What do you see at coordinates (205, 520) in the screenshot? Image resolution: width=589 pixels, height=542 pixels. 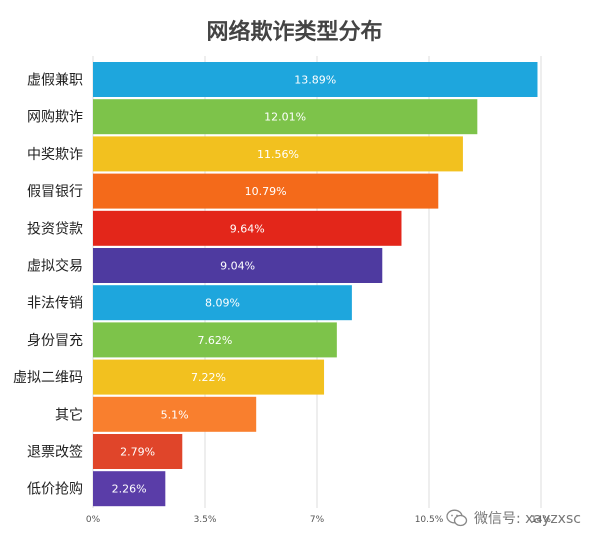 I see `x-tick-label: 3.5%` at bounding box center [205, 520].